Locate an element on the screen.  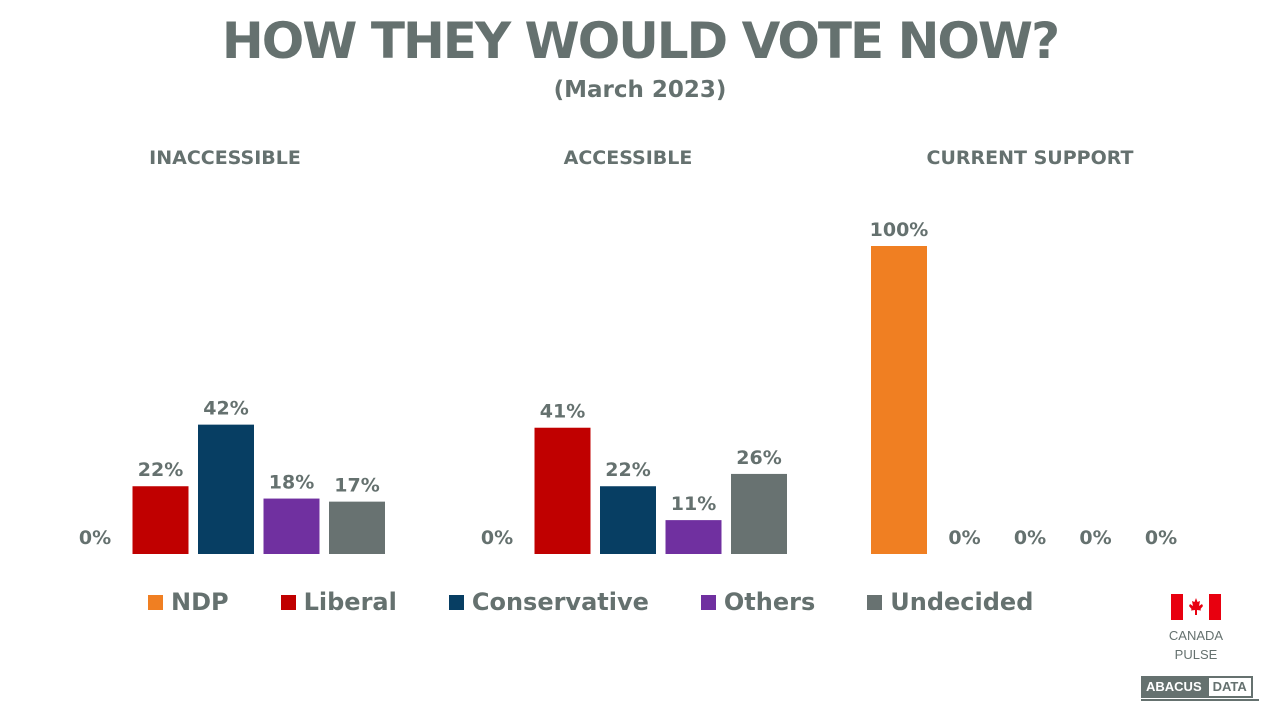
data-label-accessible-liberal: 41% is located at coordinates (562, 412).